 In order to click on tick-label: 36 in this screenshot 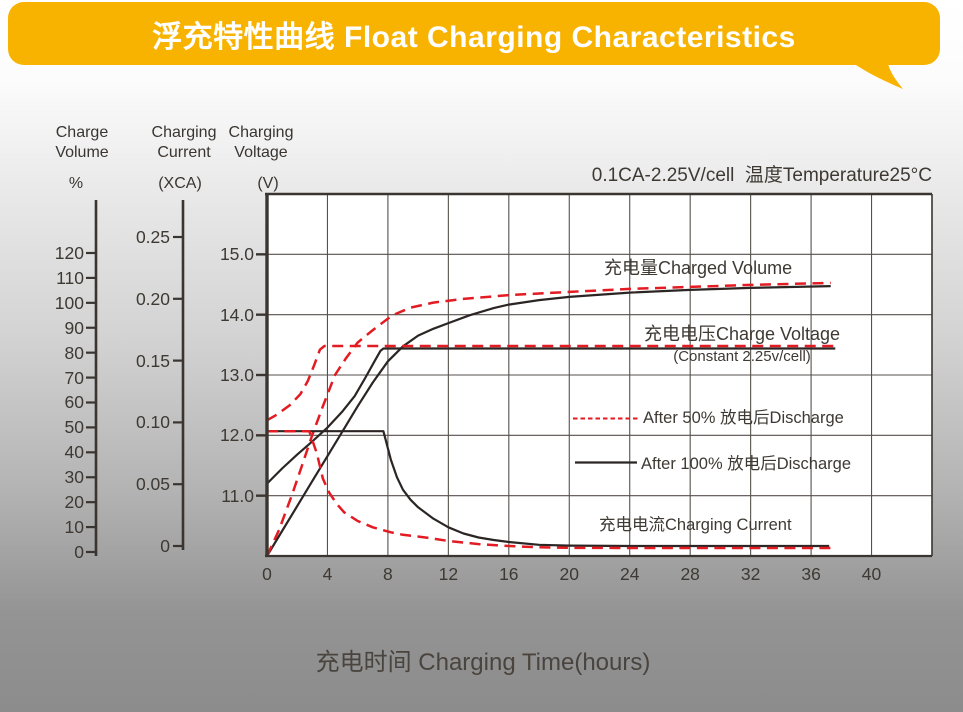, I will do `click(811, 574)`.